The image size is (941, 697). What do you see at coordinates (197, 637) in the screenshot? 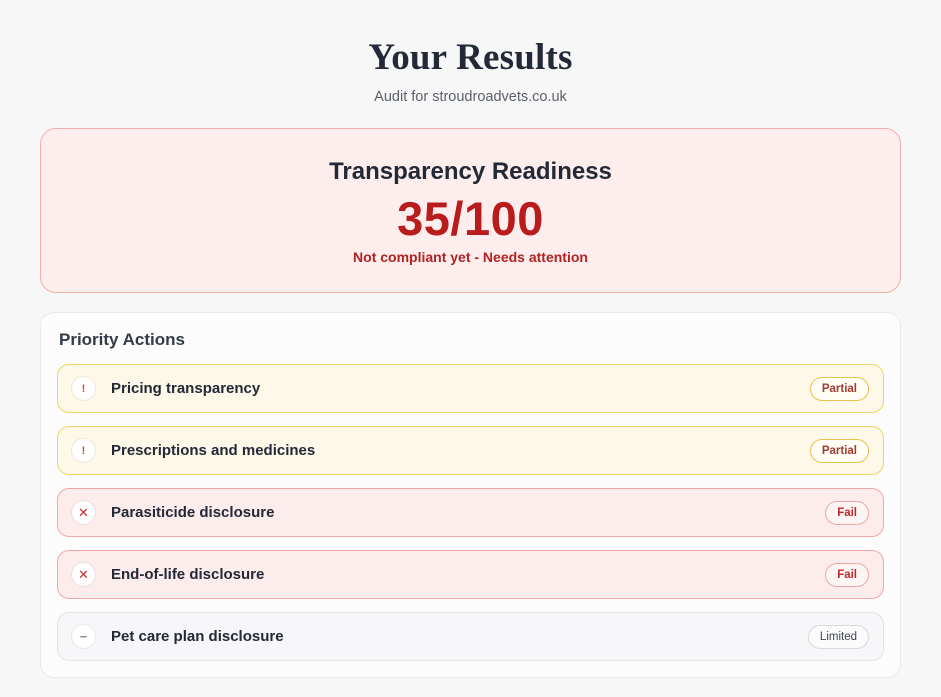
I see `action-row-label: Pet care plan disclosure` at bounding box center [197, 637].